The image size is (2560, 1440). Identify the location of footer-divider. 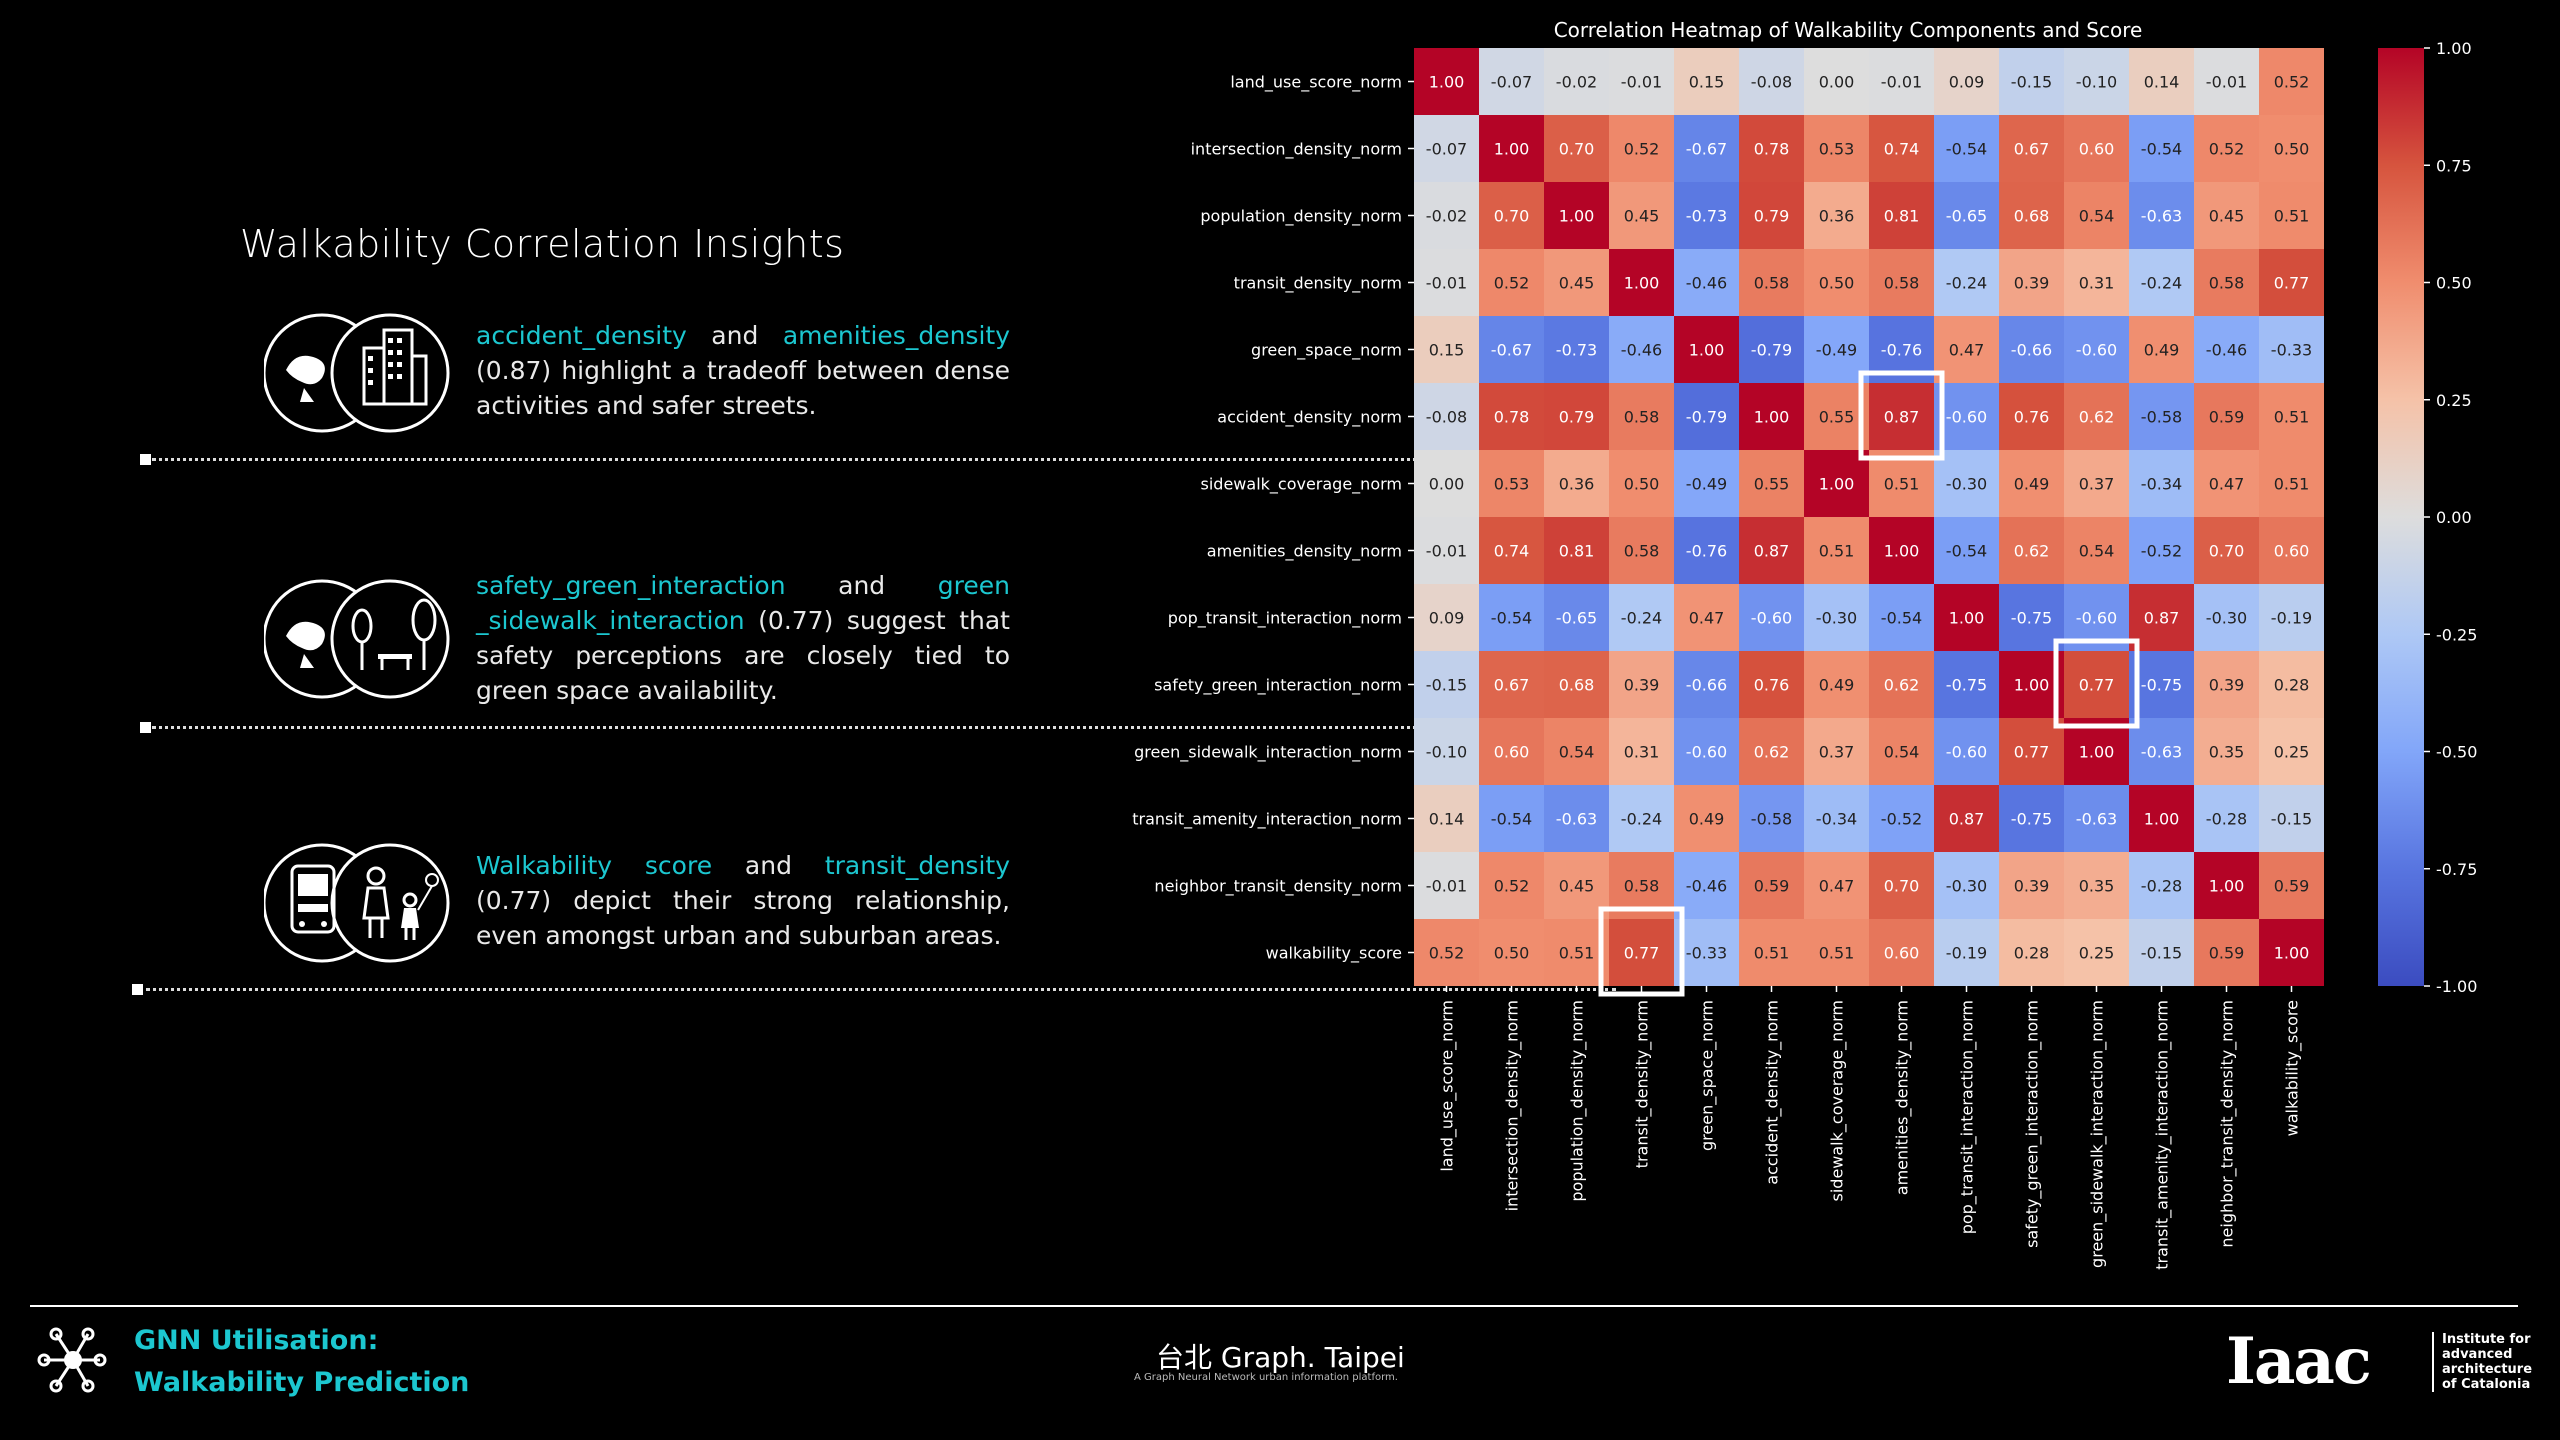
(1274, 1306).